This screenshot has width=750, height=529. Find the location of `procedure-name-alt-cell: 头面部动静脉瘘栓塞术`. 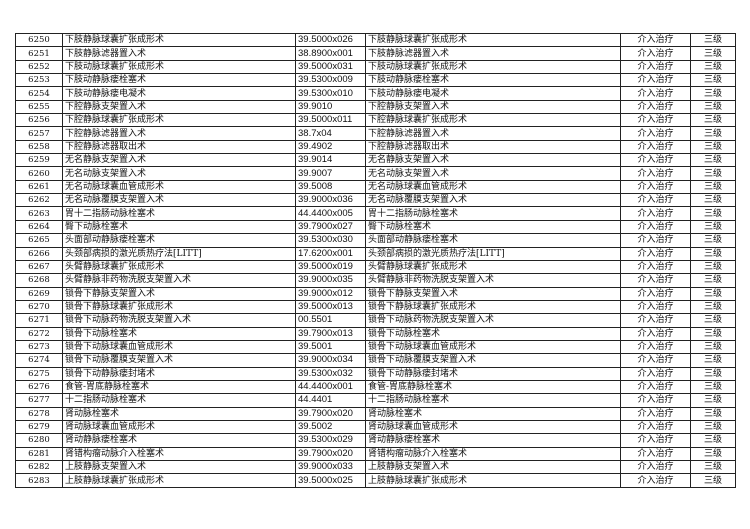

procedure-name-alt-cell: 头面部动静脉瘘栓塞术 is located at coordinates (493, 240).